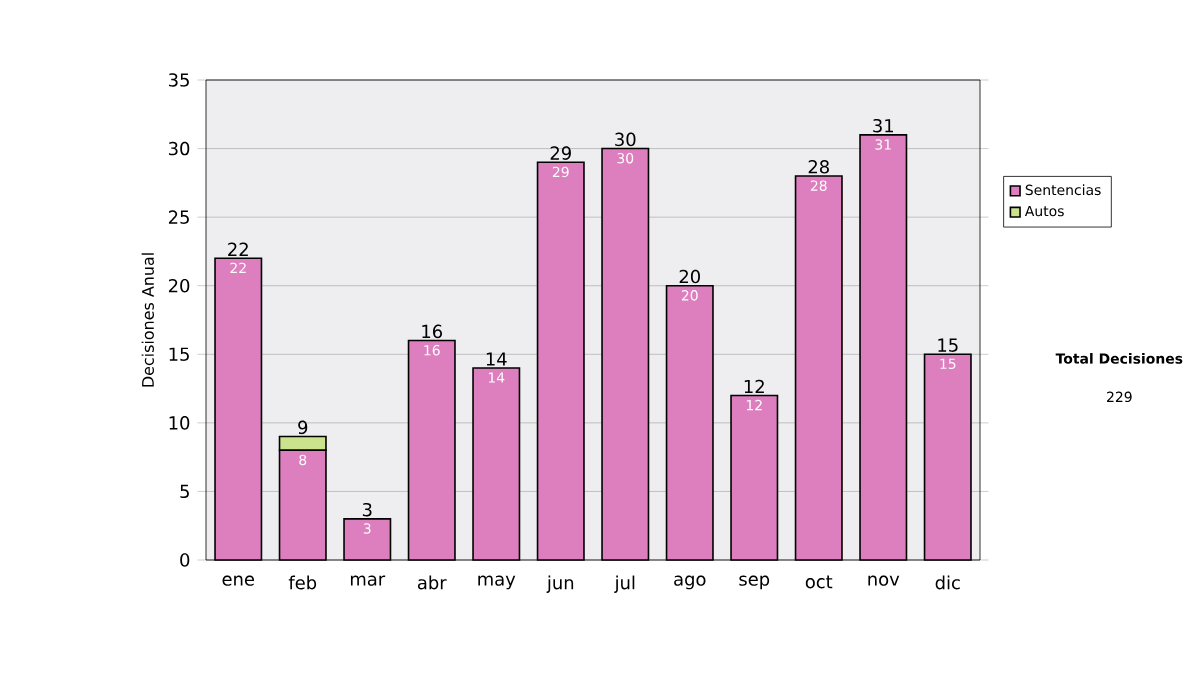 The width and height of the screenshot is (1200, 680). I want to click on total-label: 30, so click(625, 139).